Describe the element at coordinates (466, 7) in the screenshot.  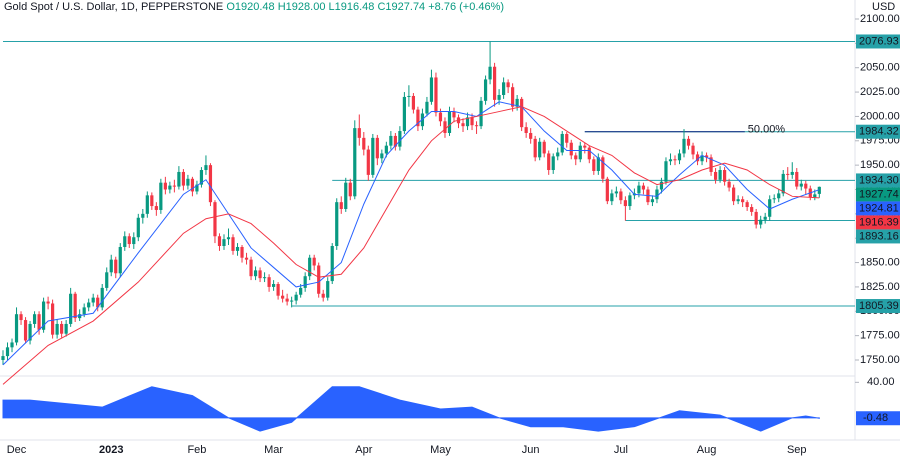
I see `change: +8.76 (+0.46%)` at that location.